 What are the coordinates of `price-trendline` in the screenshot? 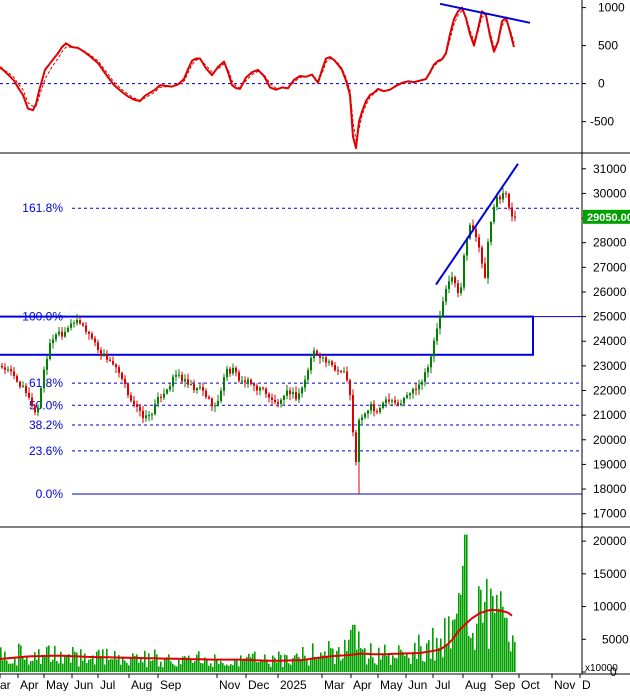 It's located at (477, 224).